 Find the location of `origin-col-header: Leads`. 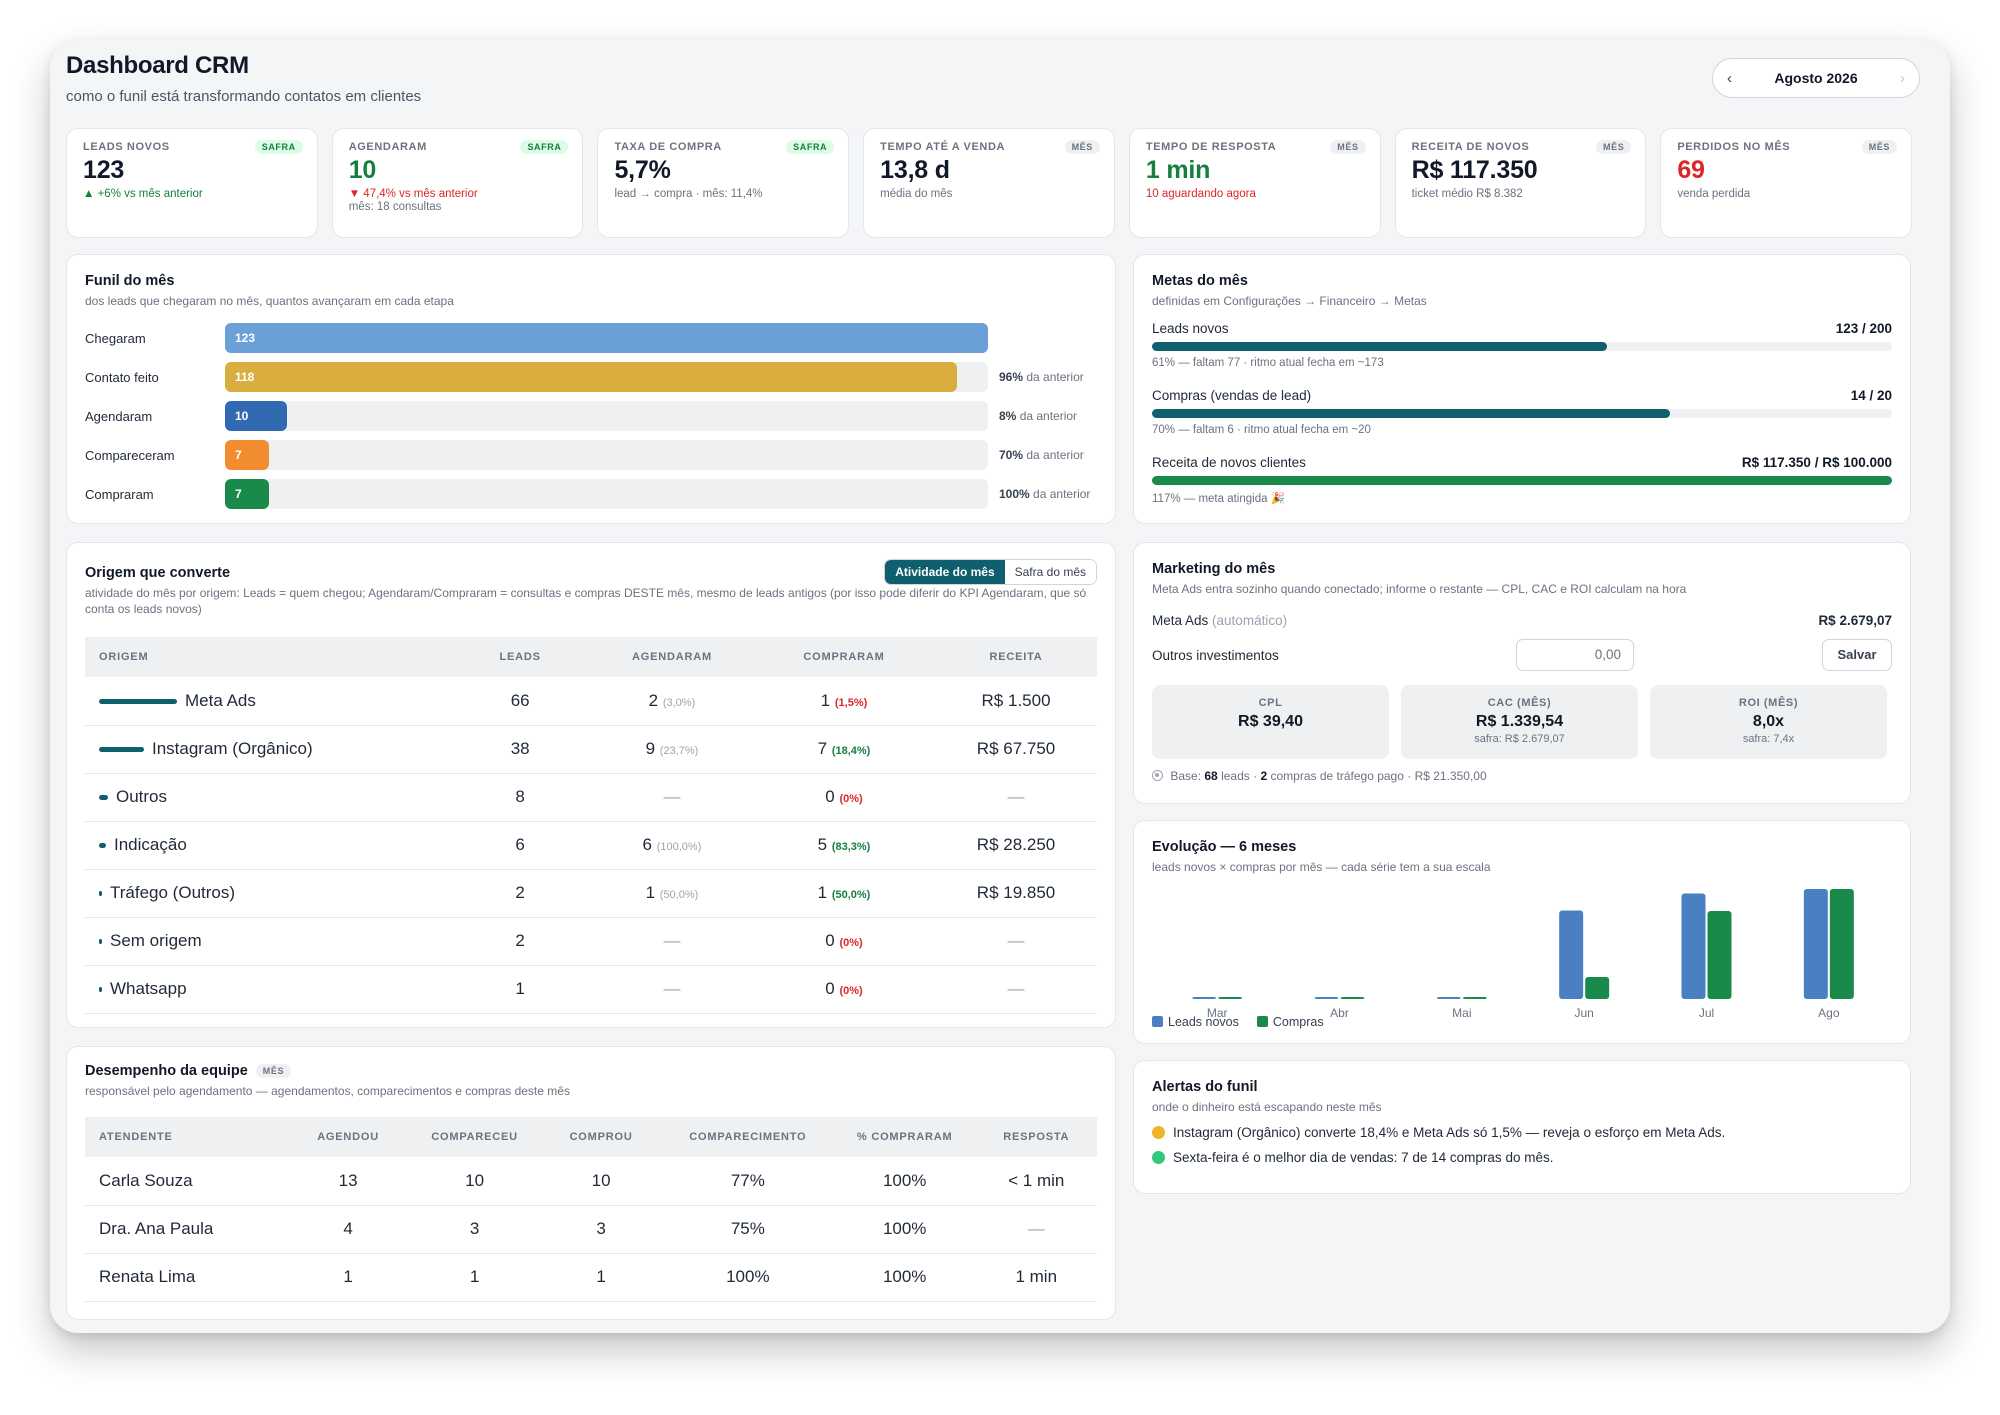

origin-col-header: Leads is located at coordinates (520, 657).